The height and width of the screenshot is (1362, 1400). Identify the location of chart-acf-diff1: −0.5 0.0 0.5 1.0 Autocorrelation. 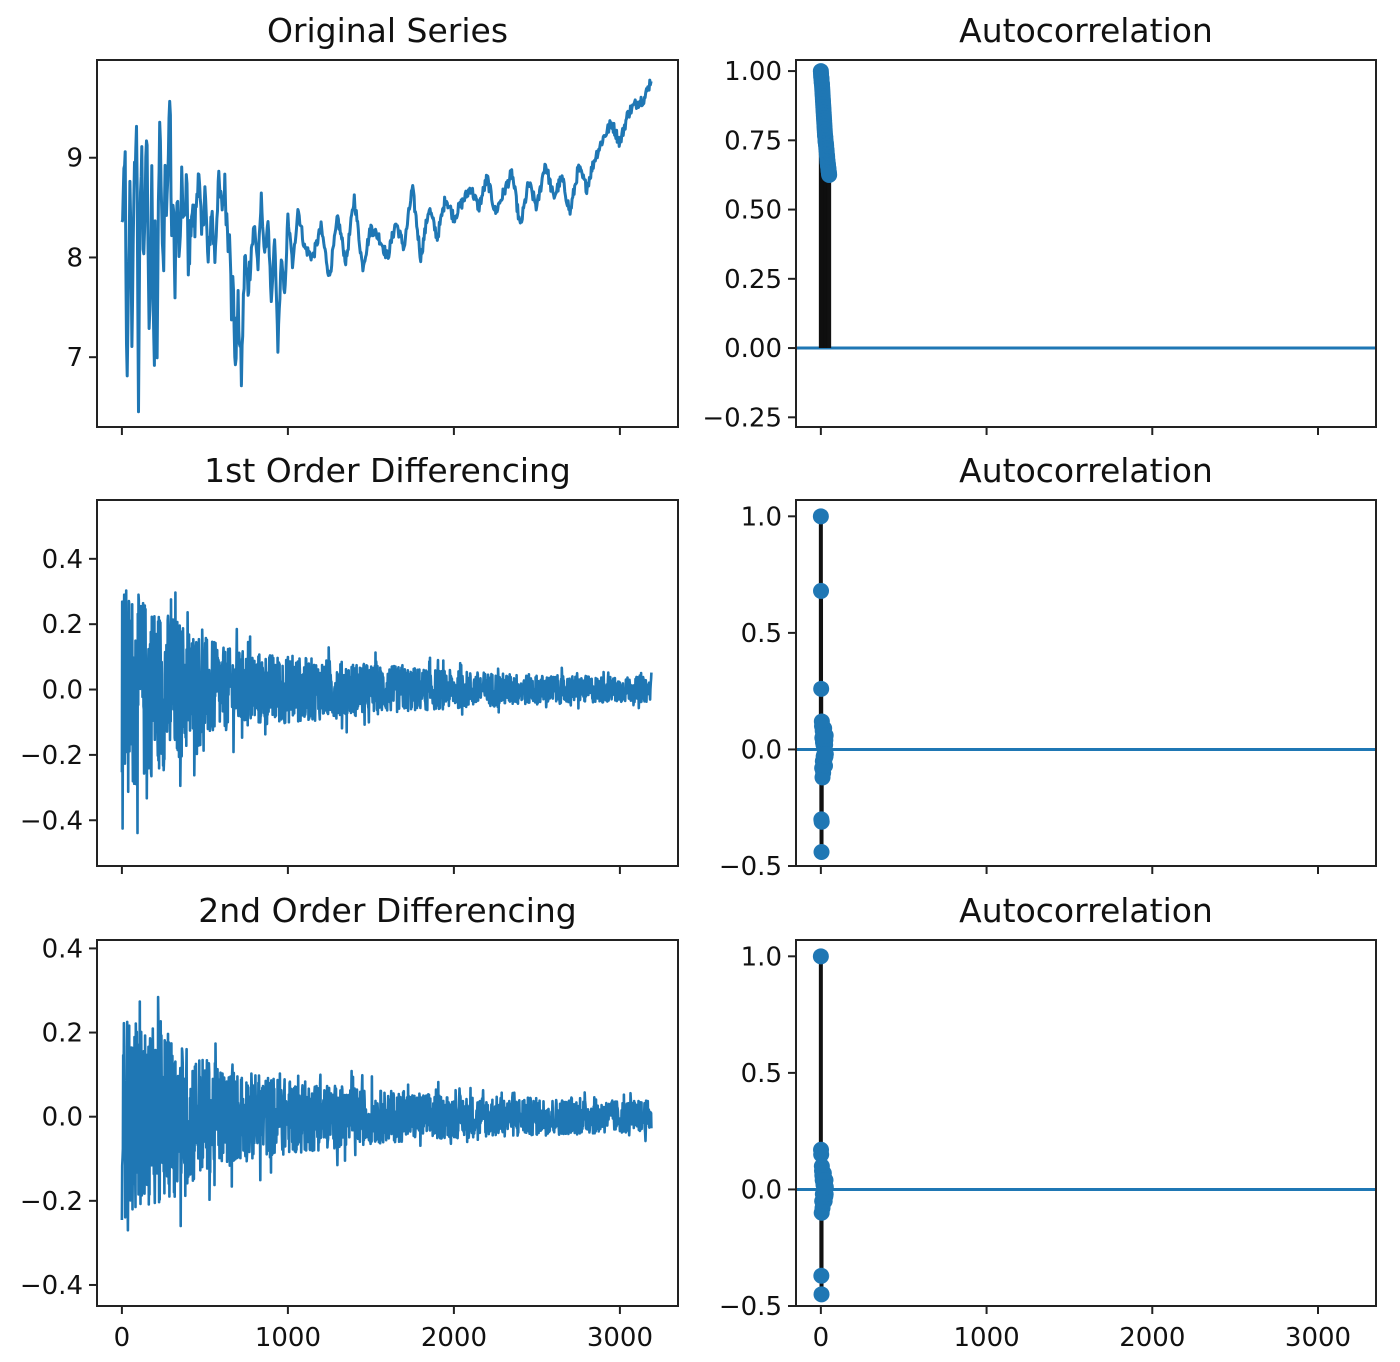
(1047, 666).